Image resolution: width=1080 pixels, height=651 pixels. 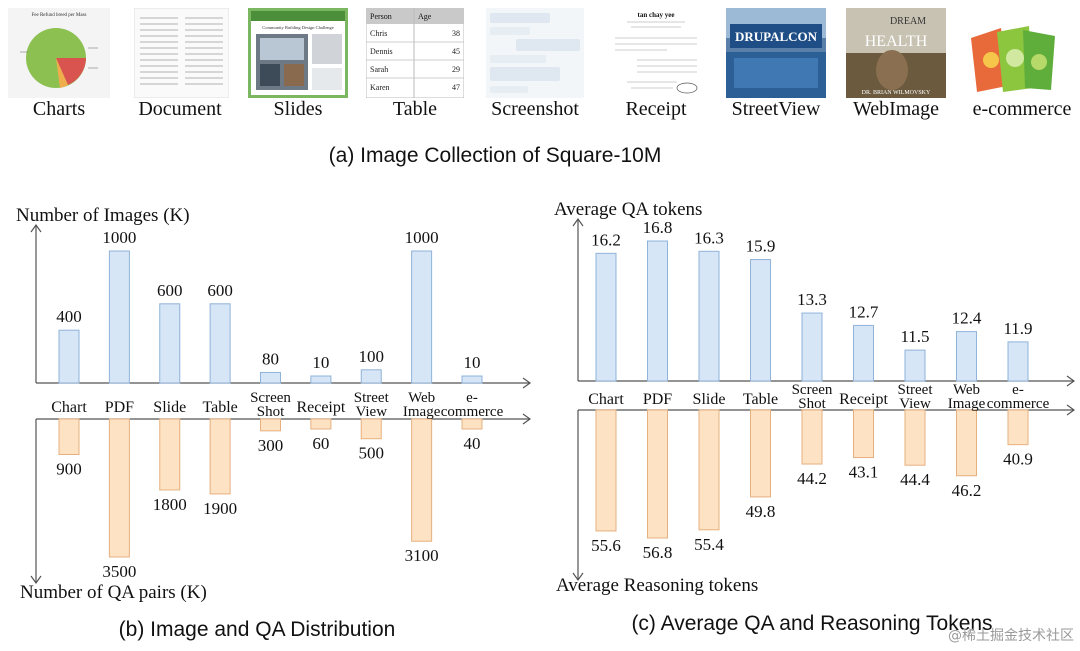 What do you see at coordinates (657, 585) in the screenshot?
I see `series-title-down: Average Reasoning tokens` at bounding box center [657, 585].